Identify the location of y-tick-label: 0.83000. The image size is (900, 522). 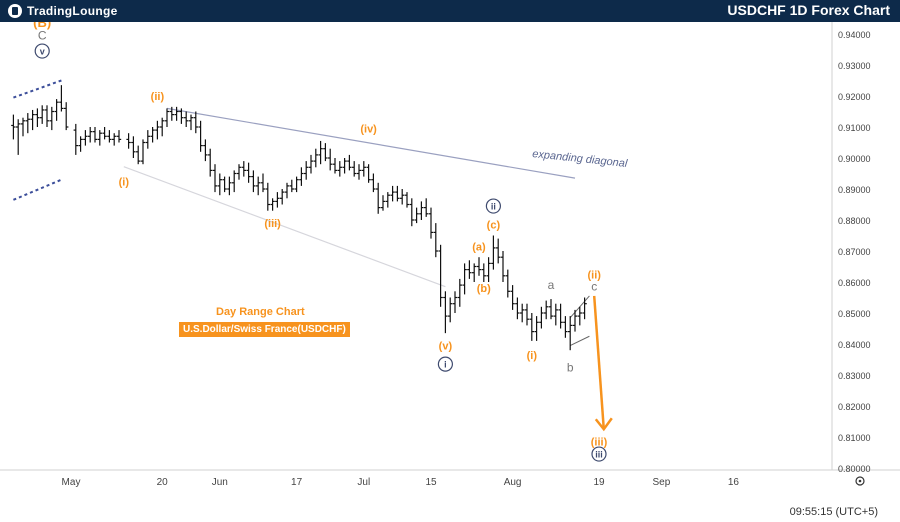
(854, 376).